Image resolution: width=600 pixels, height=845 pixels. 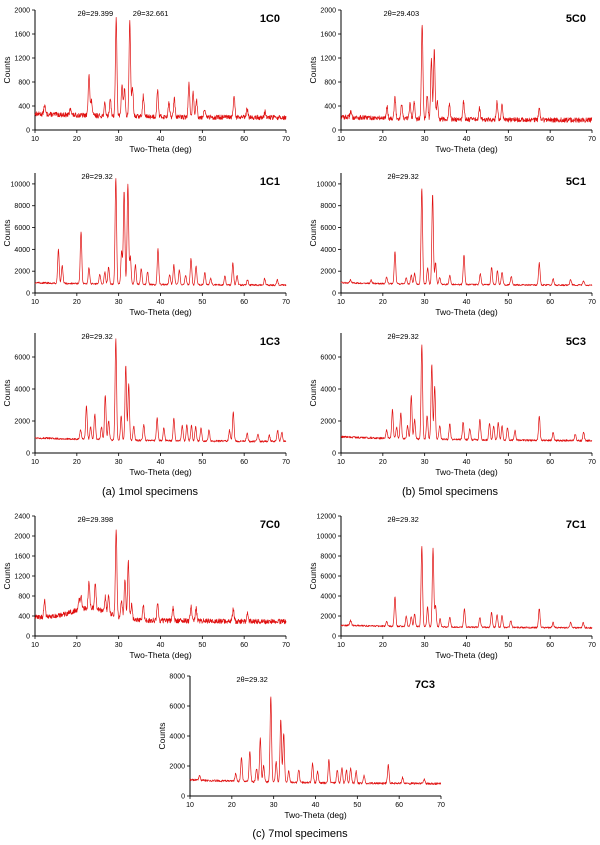 What do you see at coordinates (270, 525) in the screenshot?
I see `sample-label: 7C0` at bounding box center [270, 525].